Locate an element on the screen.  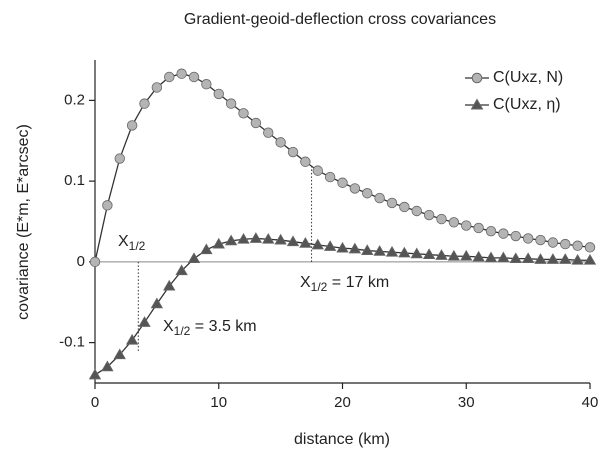
x-tick-label: 20 is located at coordinates (342, 402).